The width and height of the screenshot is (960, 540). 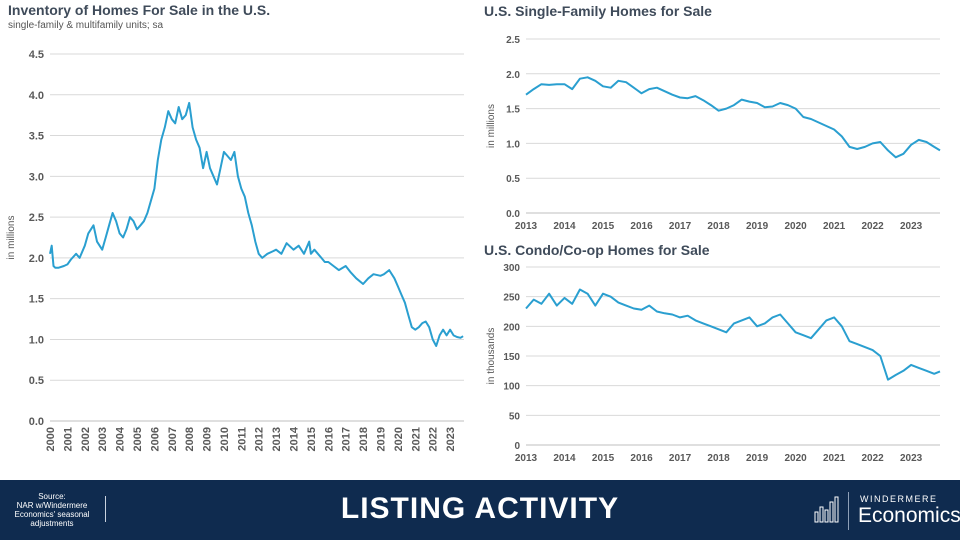 I want to click on chart3-x-tick-label: 2017, so click(x=680, y=458).